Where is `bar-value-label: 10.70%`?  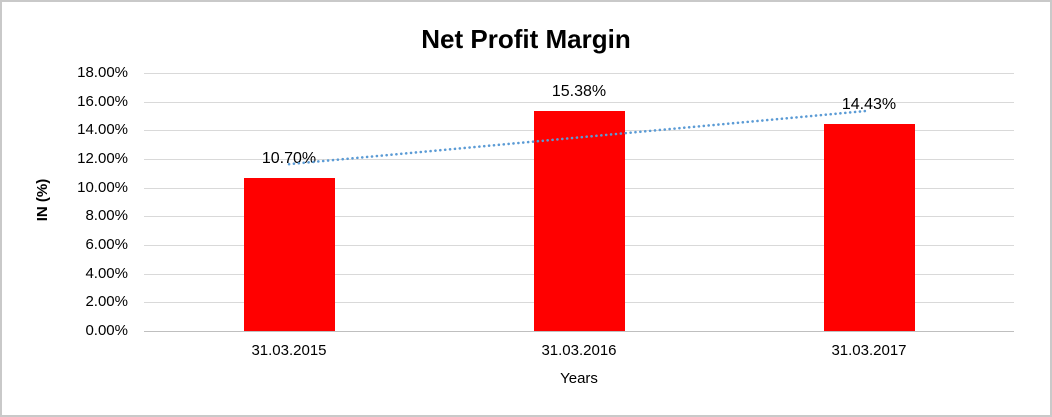 bar-value-label: 10.70% is located at coordinates (289, 158).